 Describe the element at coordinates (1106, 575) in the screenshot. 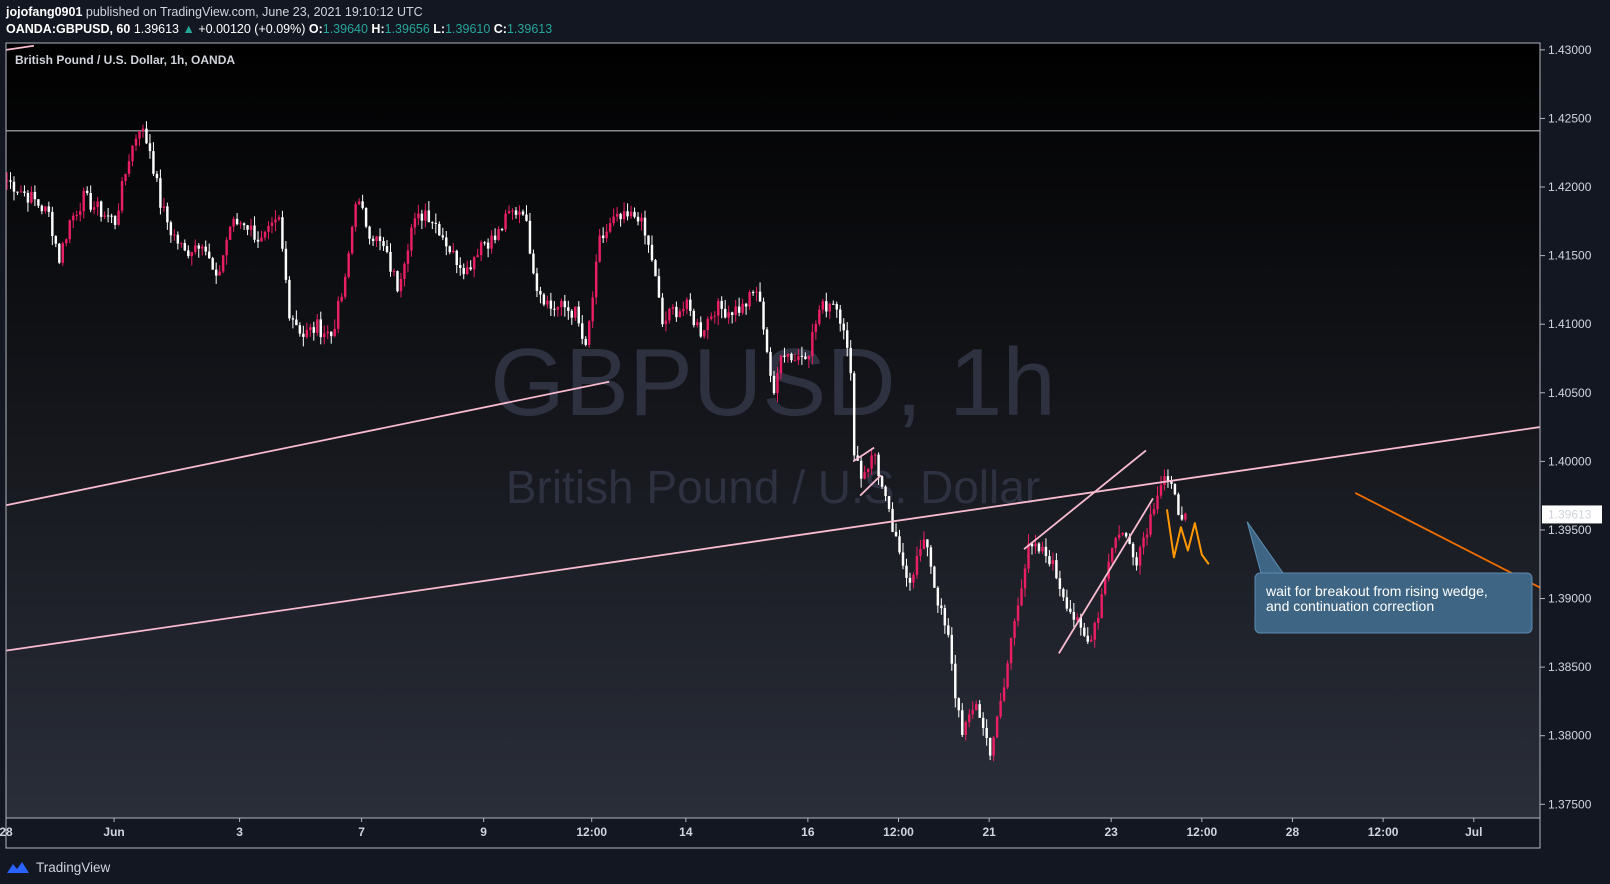

I see `wedge-lower-line` at that location.